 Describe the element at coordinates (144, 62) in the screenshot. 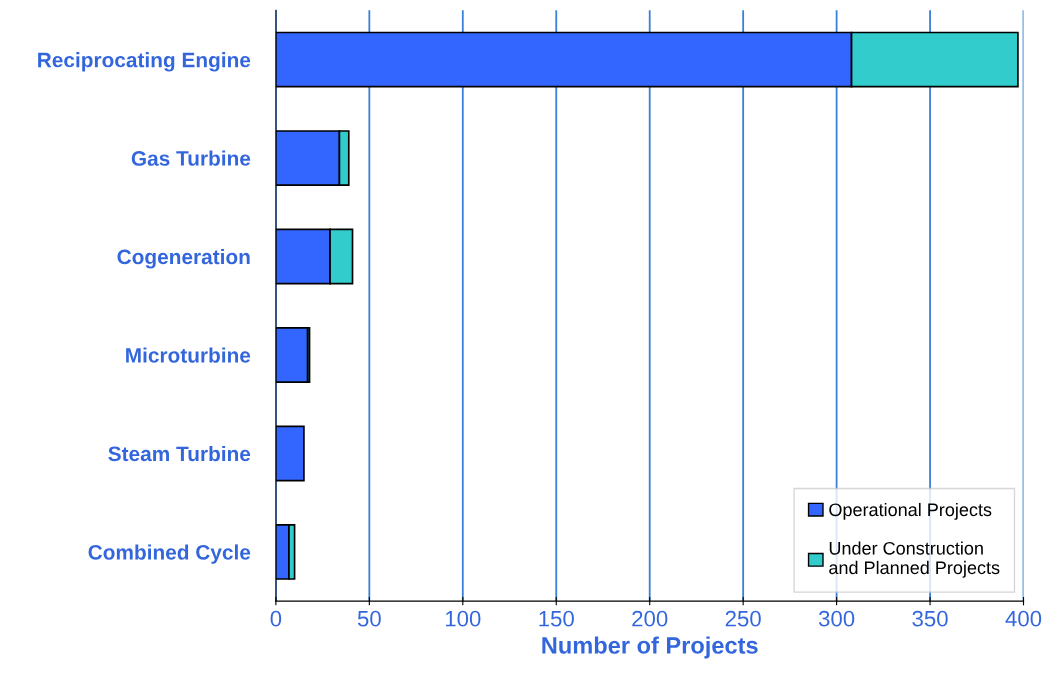

I see `y-tick-label: Reciprocating Engine` at that location.